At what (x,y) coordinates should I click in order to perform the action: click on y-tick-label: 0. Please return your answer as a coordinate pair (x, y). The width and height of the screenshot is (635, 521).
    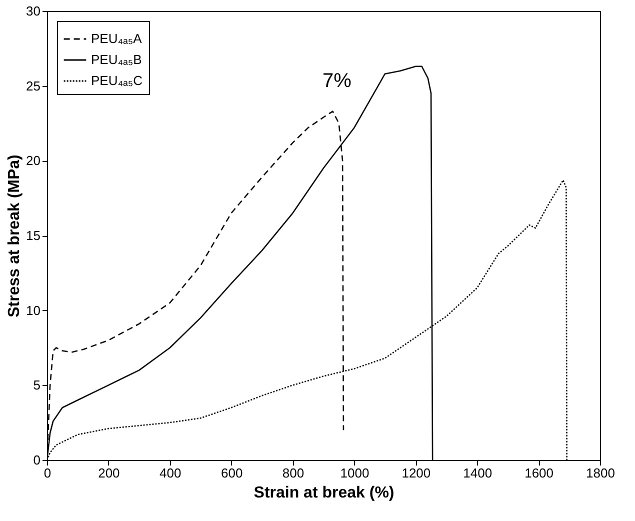
    Looking at the image, I should click on (36, 460).